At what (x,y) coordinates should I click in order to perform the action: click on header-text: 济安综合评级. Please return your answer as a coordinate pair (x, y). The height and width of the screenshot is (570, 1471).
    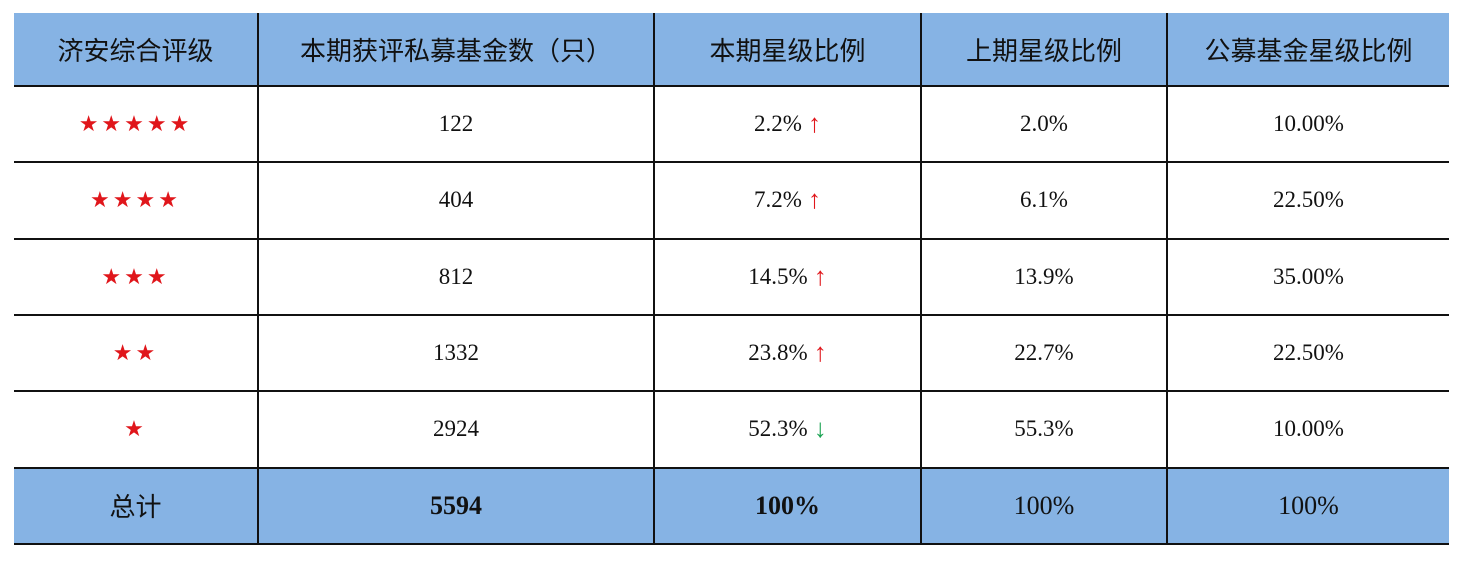
    Looking at the image, I should click on (135, 51).